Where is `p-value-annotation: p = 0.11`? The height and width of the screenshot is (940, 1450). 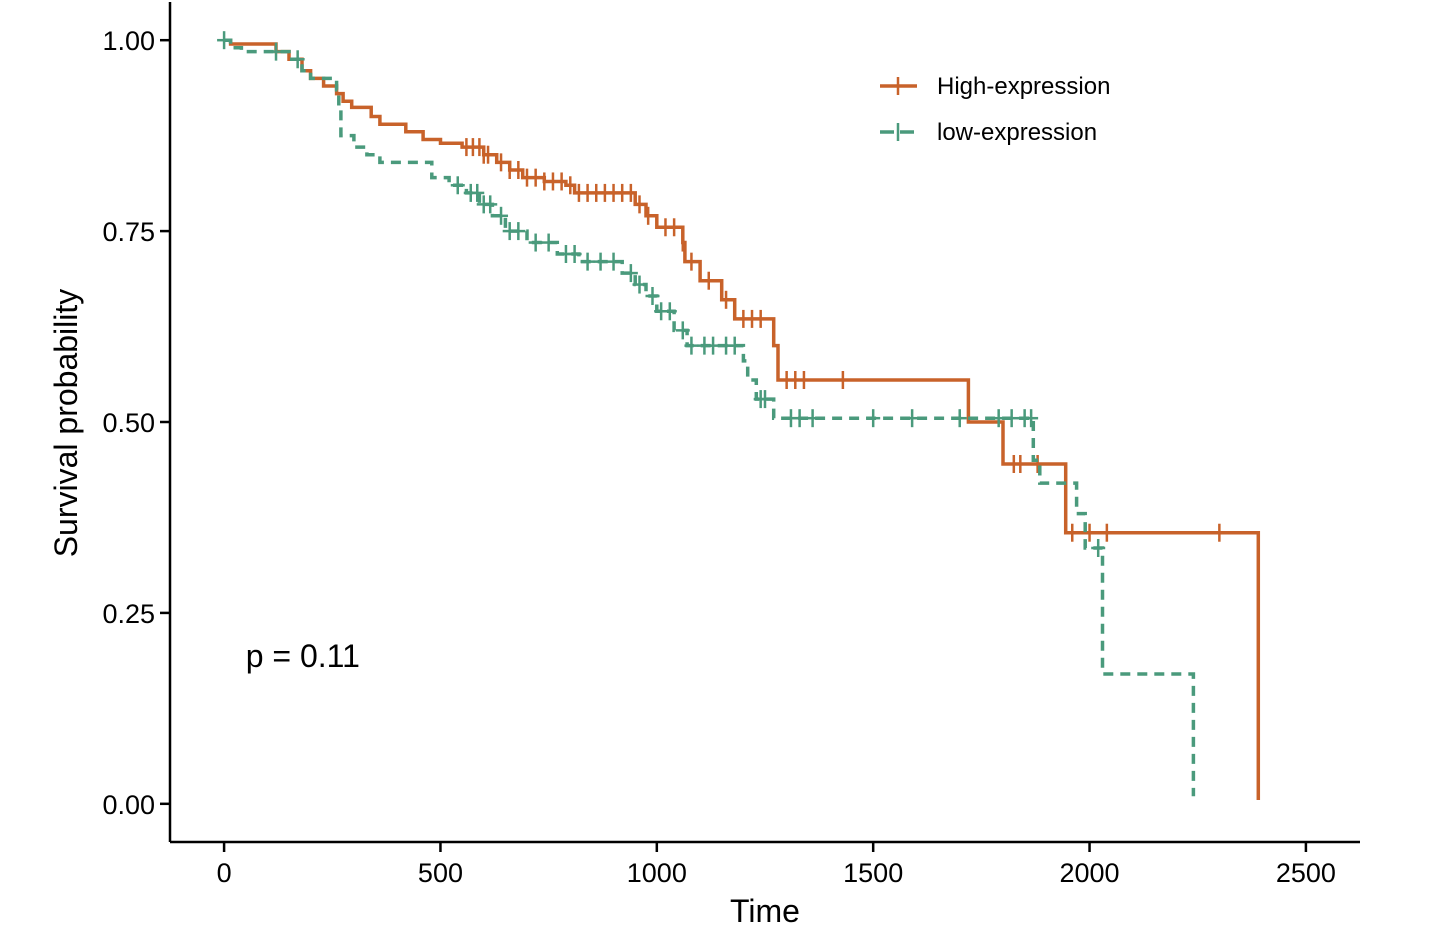
p-value-annotation: p = 0.11 is located at coordinates (303, 656).